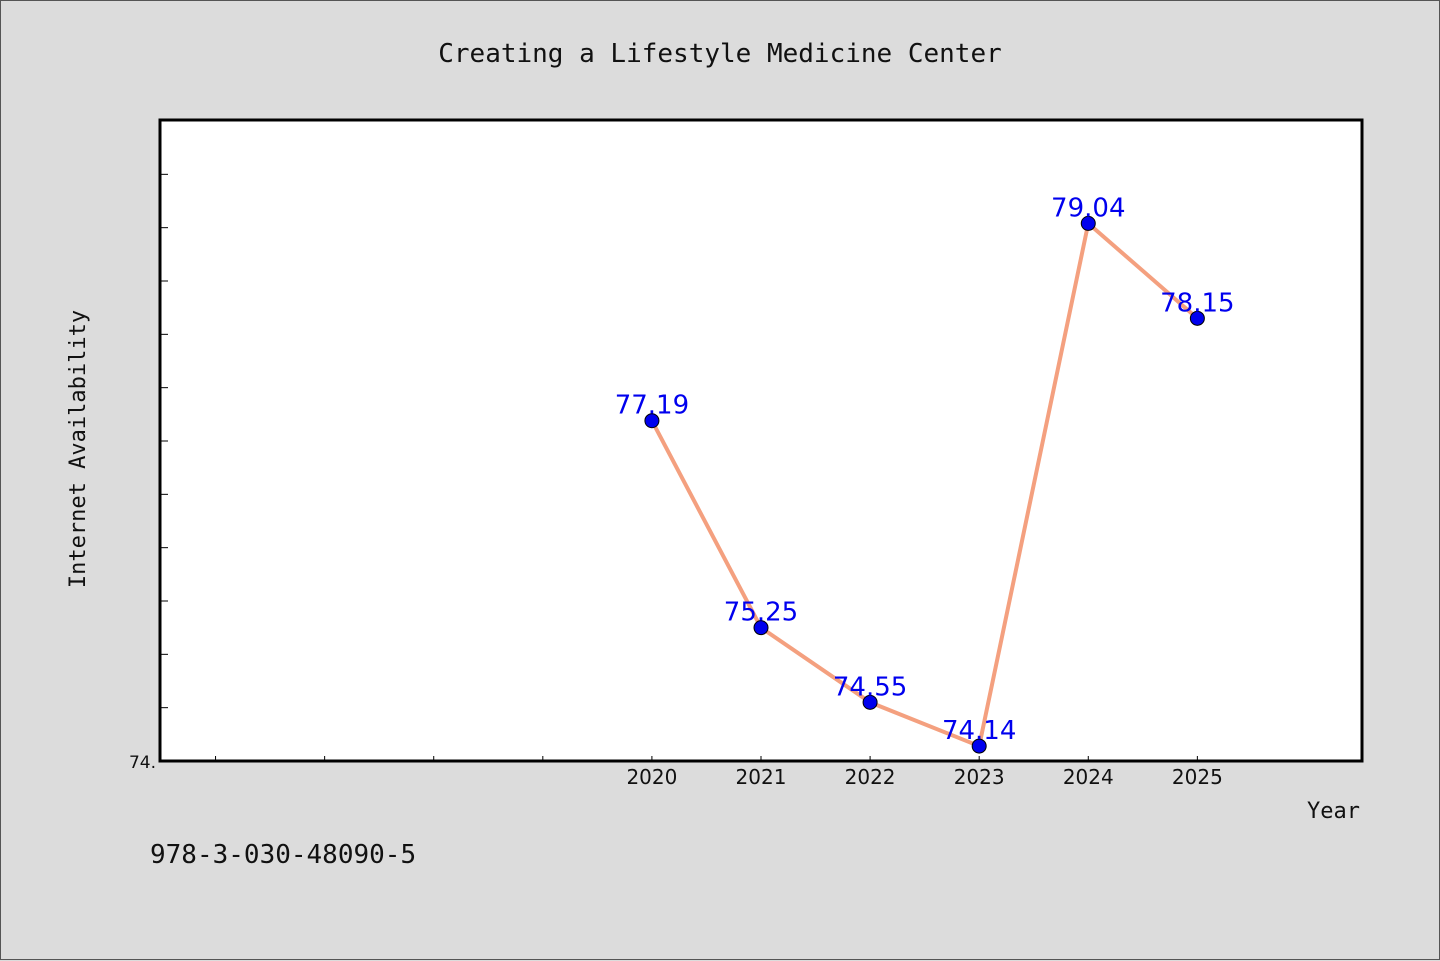  I want to click on x-tick-label: 2022, so click(870, 777).